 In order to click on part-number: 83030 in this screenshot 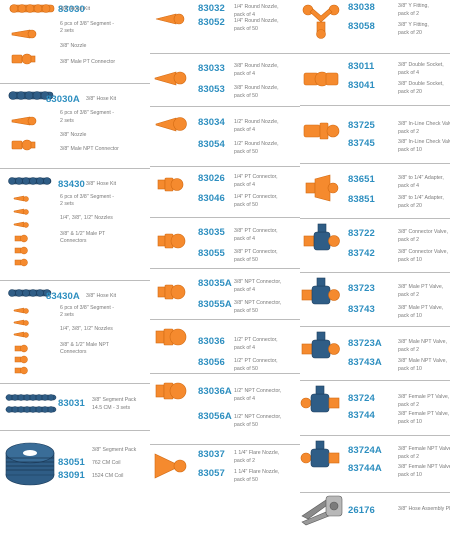, I will do `click(71, 9)`.